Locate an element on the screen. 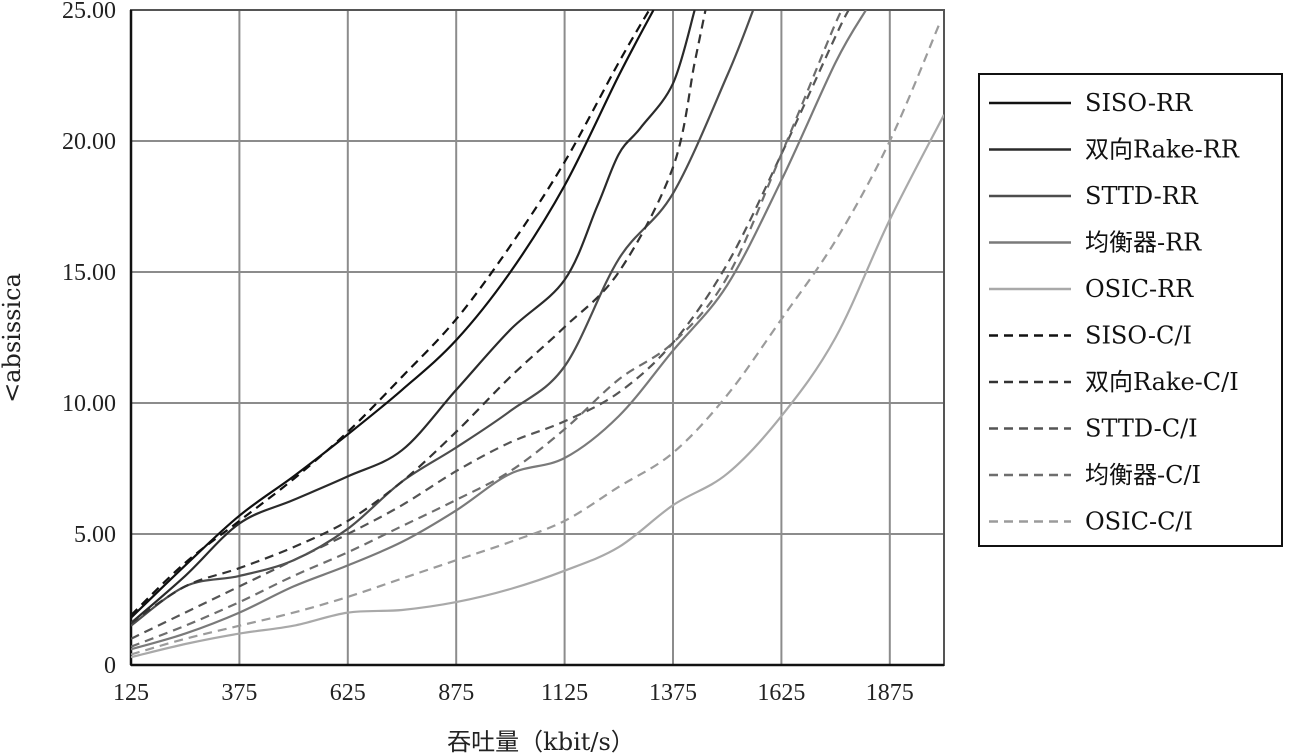  x-tick-label: 1125 is located at coordinates (564, 693).